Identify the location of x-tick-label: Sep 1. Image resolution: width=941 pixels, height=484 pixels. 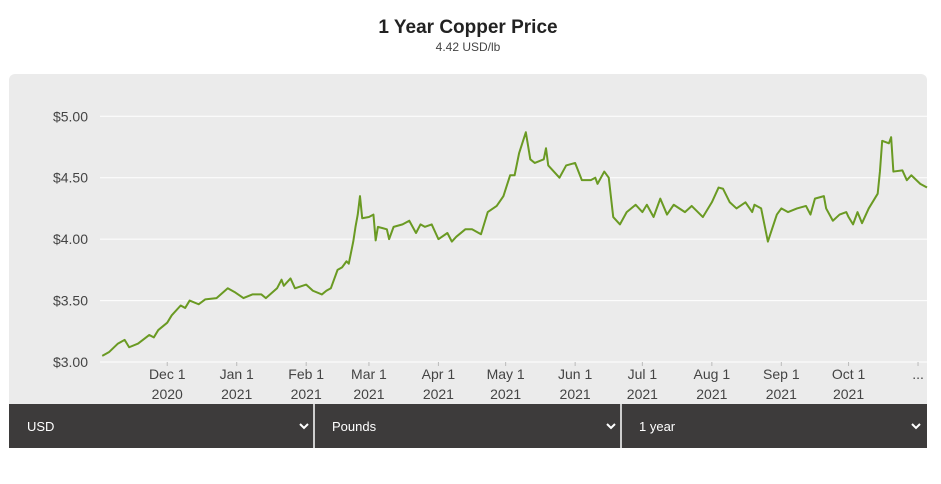
(781, 374).